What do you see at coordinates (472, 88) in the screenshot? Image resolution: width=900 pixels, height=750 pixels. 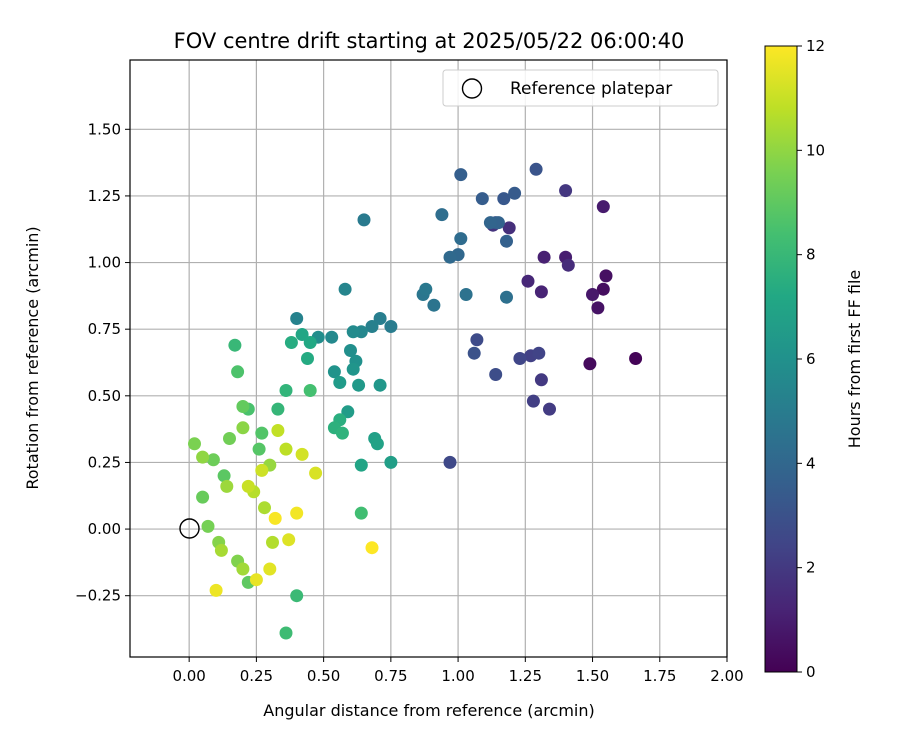 I see `legend-marker-icon` at bounding box center [472, 88].